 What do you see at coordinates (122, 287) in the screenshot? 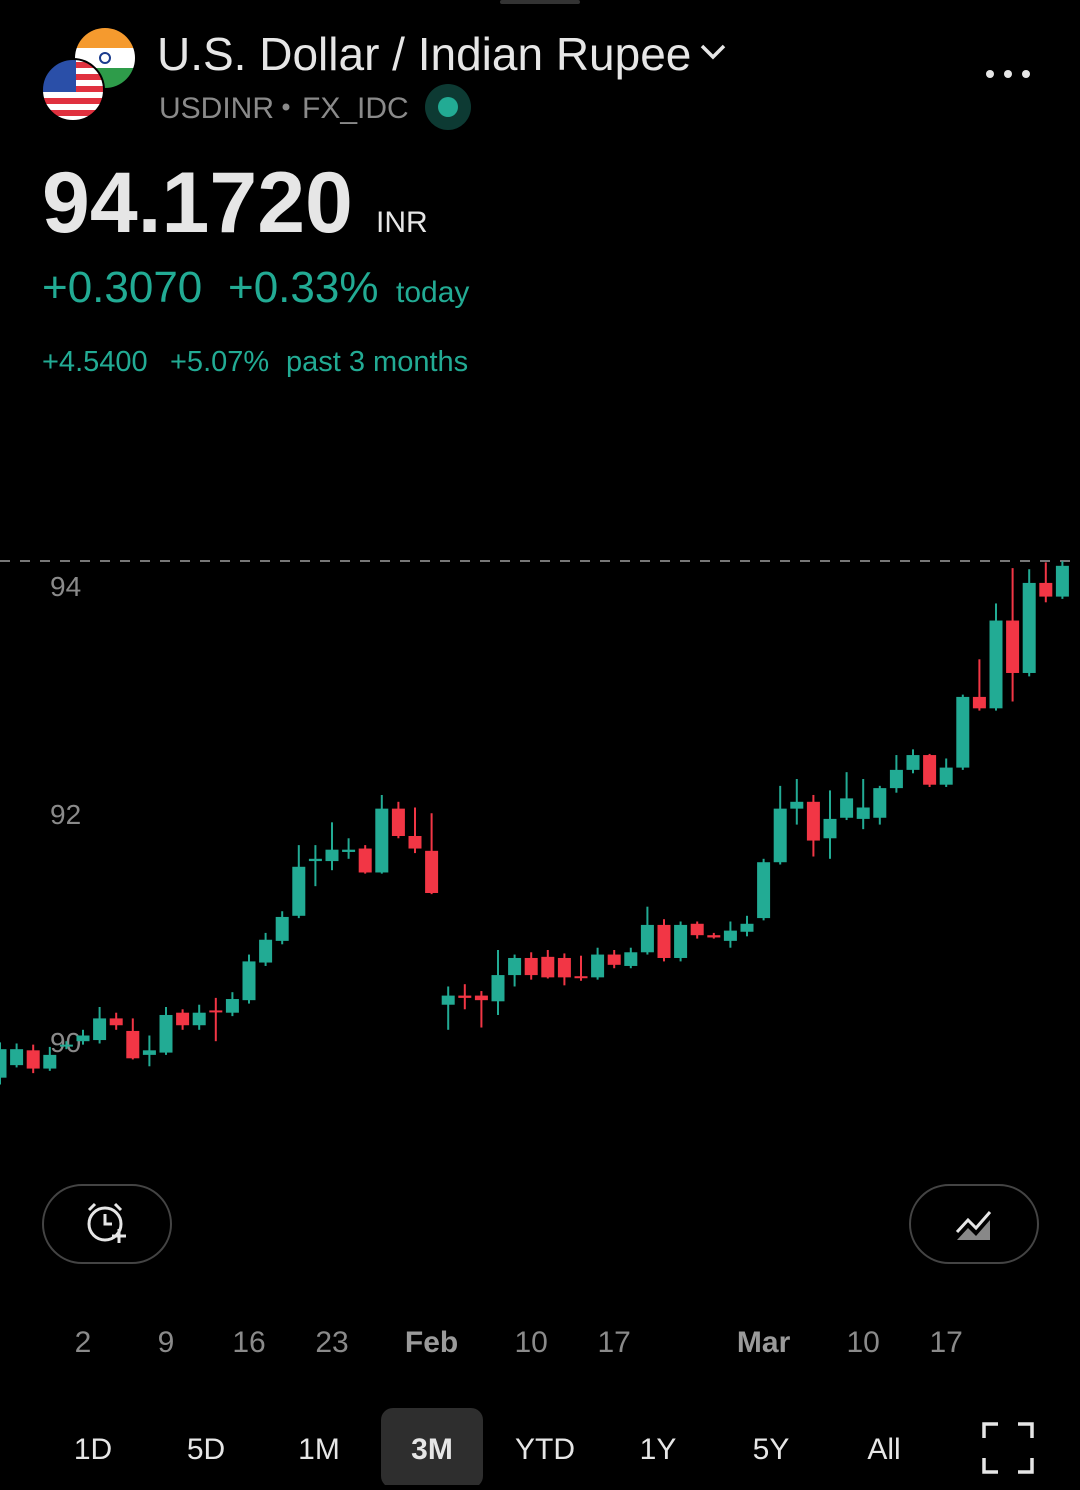
I see `change: +0.3070` at bounding box center [122, 287].